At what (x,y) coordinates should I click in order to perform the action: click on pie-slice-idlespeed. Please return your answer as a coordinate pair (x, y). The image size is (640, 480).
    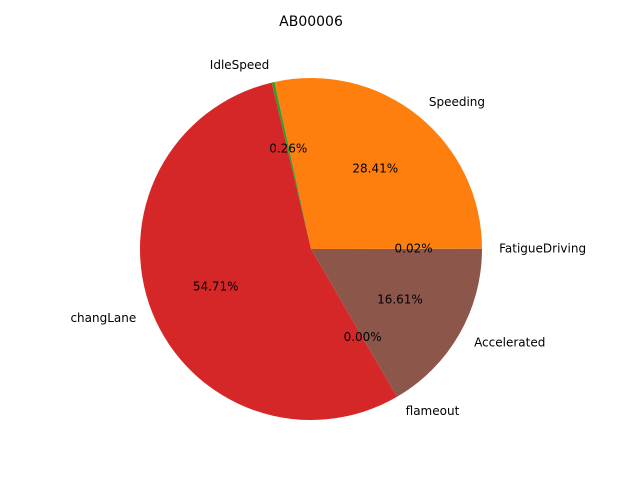
    Looking at the image, I should click on (291, 165).